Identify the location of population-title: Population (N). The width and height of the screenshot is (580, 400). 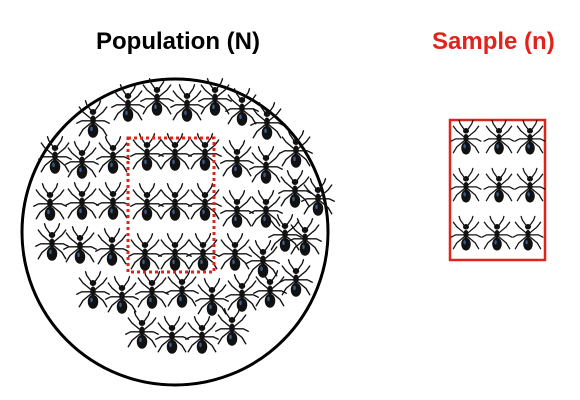
(178, 41).